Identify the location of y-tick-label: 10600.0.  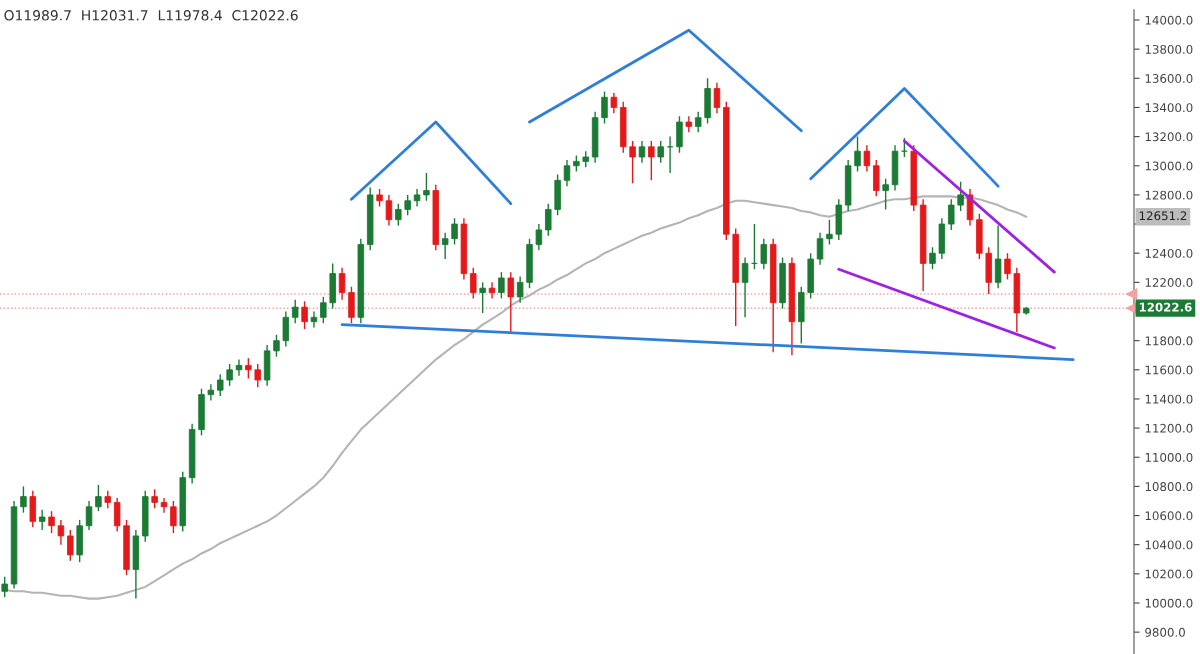
(1169, 516).